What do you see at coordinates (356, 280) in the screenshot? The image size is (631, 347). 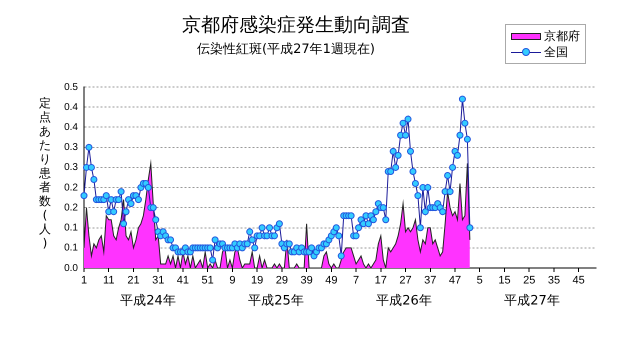 I see `x-tick-label: 7` at bounding box center [356, 280].